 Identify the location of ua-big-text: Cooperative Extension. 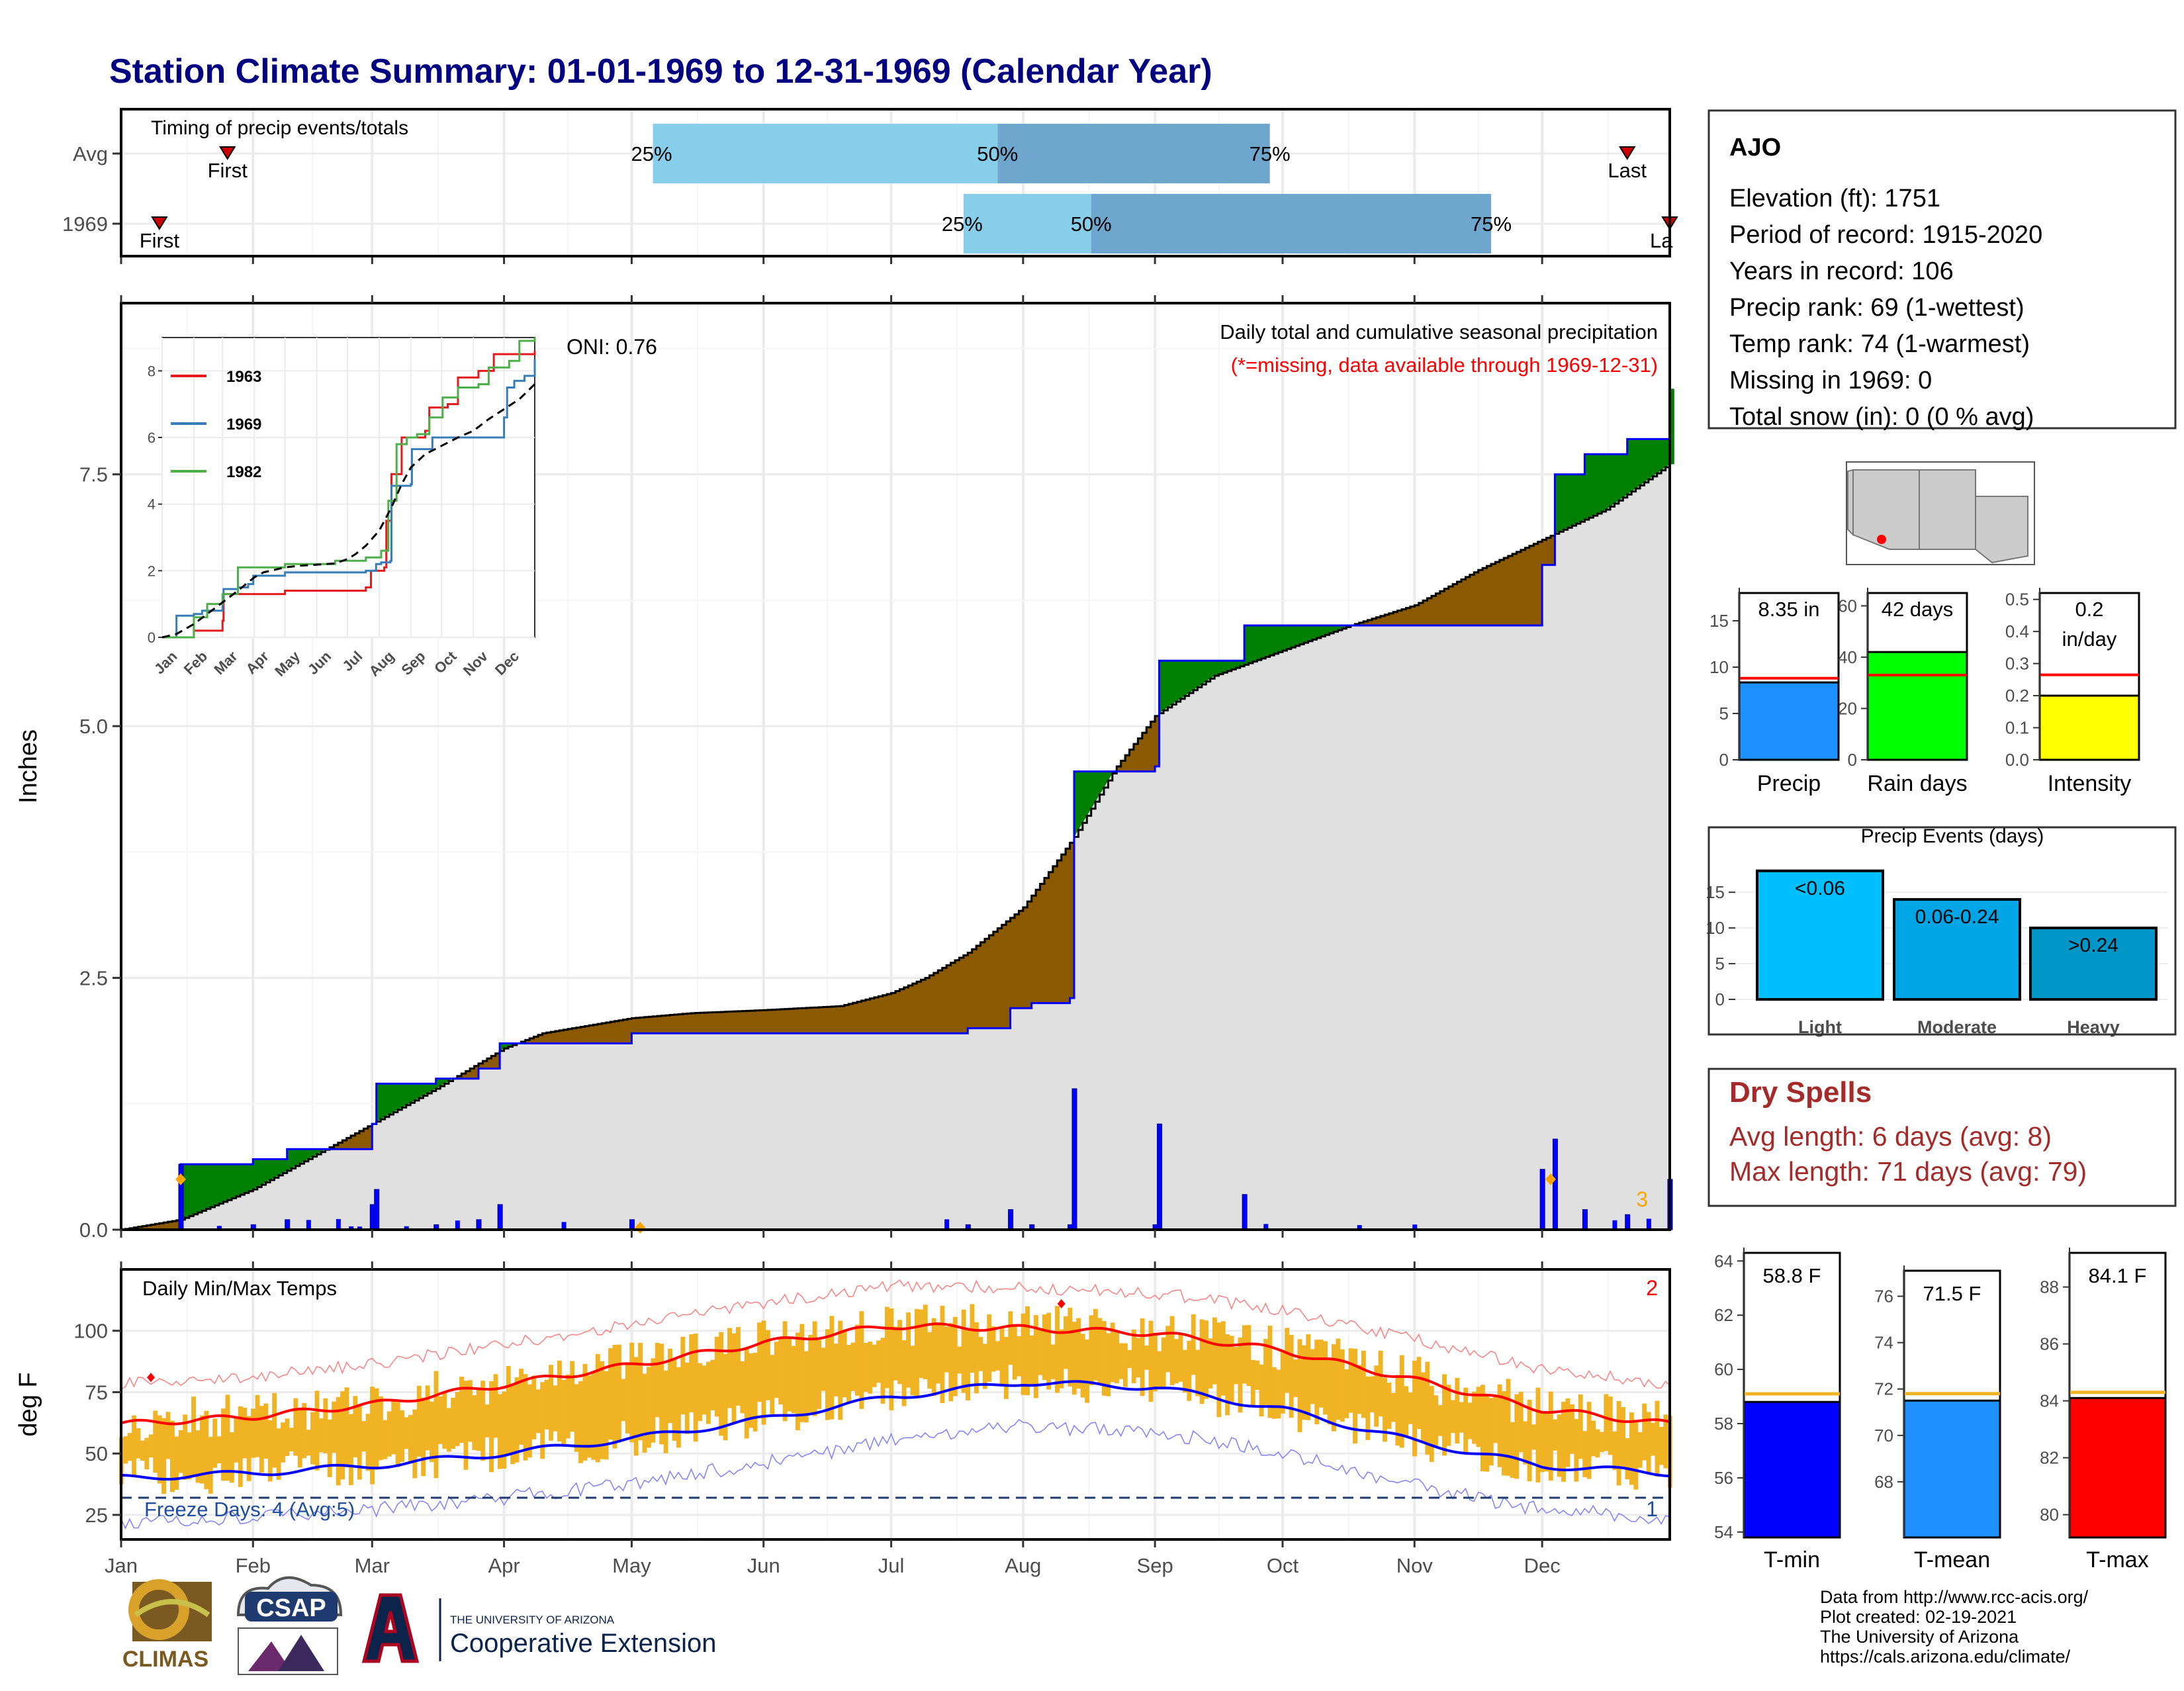
(583, 1643).